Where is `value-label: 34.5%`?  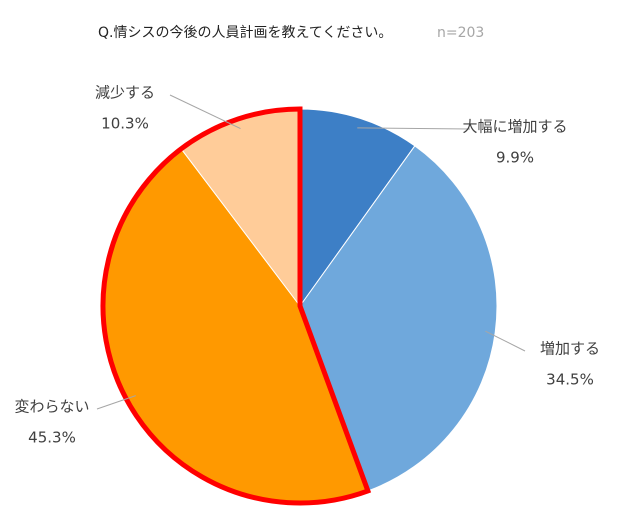 value-label: 34.5% is located at coordinates (570, 380).